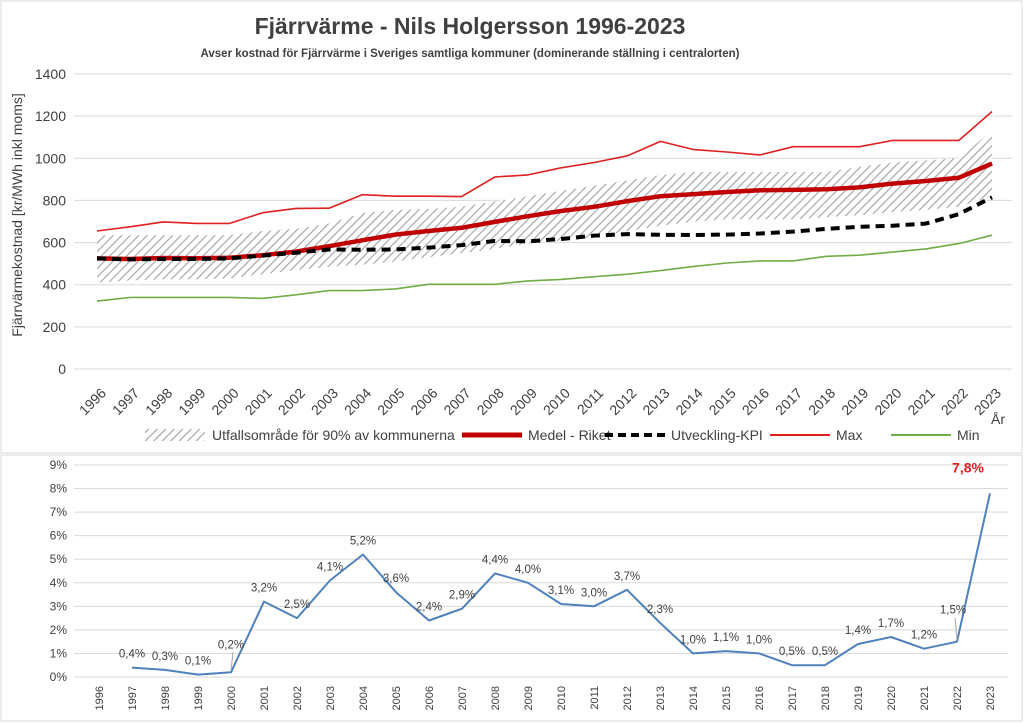 The image size is (1024, 723). What do you see at coordinates (59, 465) in the screenshot?
I see `bottom-y-tick-label: 9%` at bounding box center [59, 465].